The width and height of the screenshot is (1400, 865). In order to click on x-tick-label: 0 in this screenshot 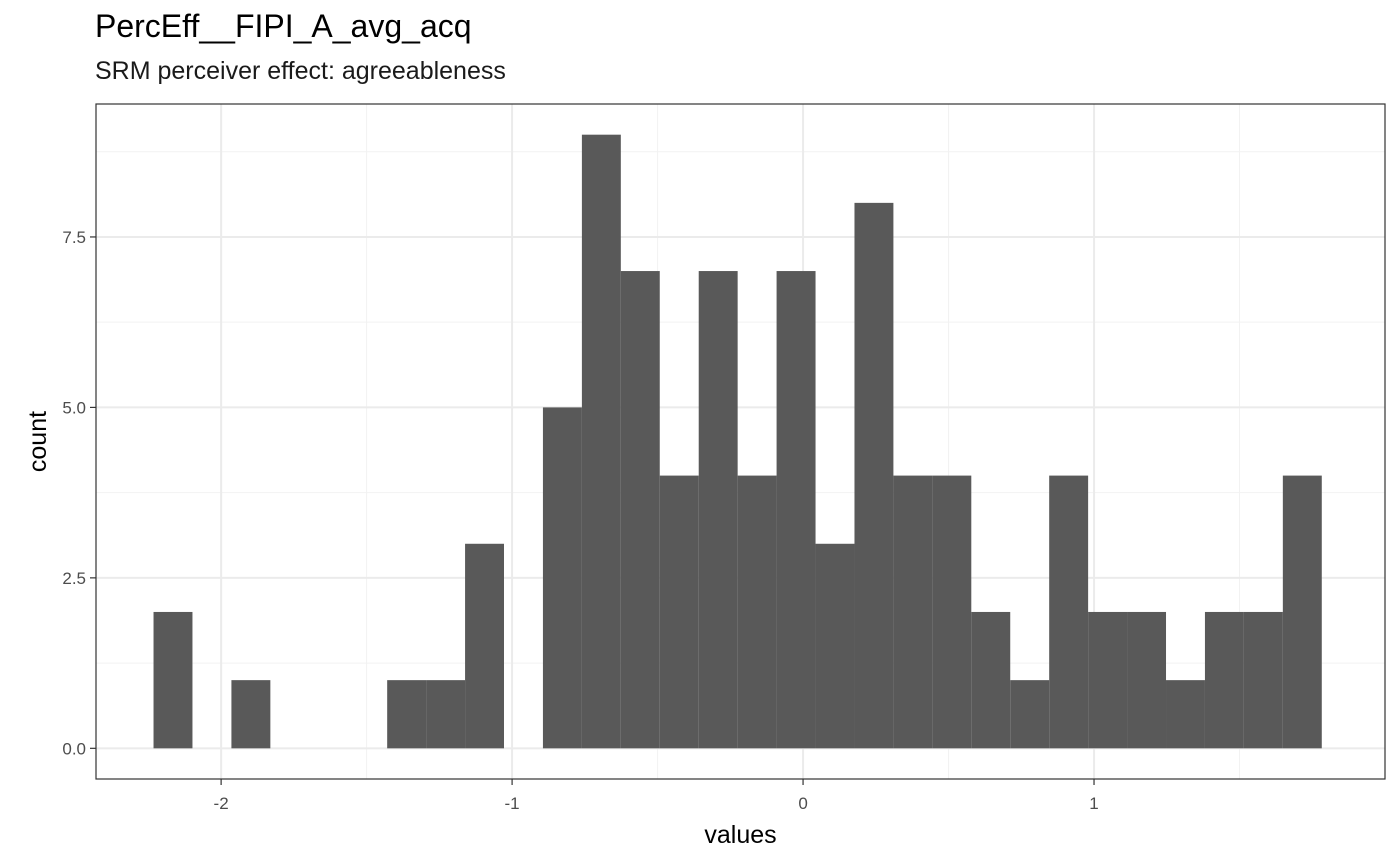, I will do `click(802, 803)`.